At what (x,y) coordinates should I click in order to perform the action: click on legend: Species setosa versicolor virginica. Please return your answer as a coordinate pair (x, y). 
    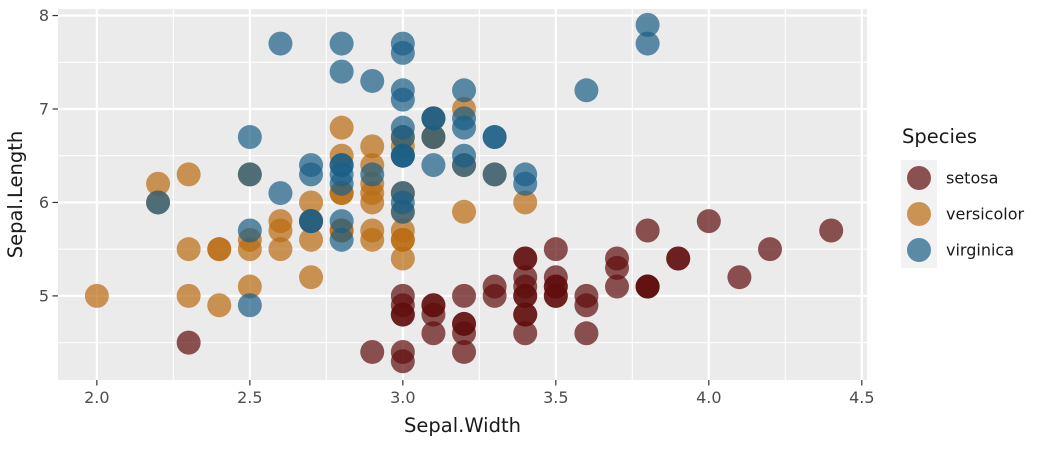
    Looking at the image, I should click on (962, 196).